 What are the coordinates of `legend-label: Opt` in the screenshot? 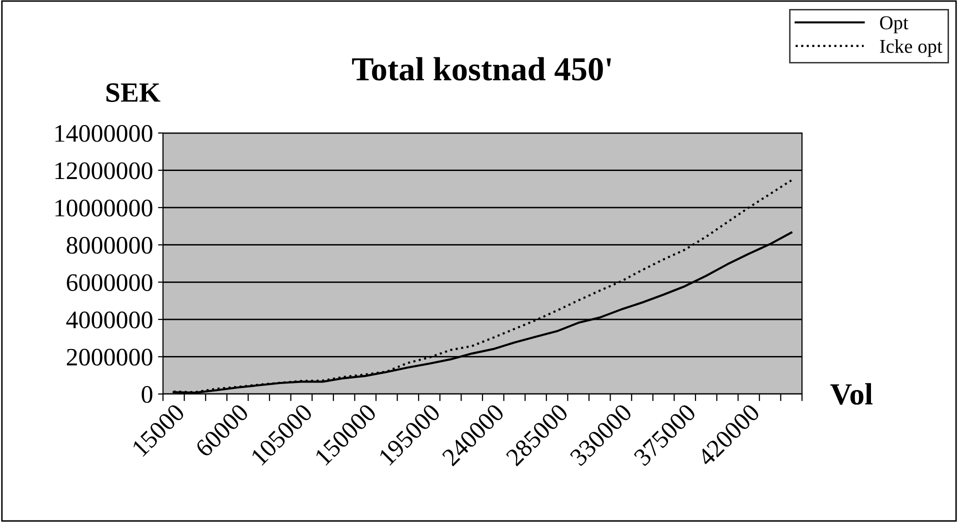 It's located at (894, 25).